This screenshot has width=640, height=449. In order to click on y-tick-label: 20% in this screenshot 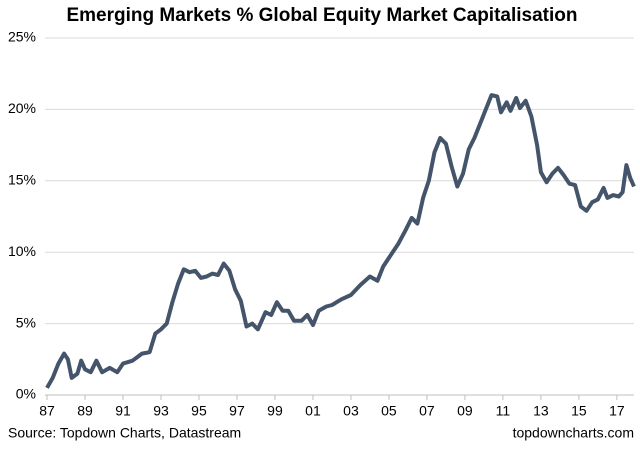, I will do `click(22, 108)`.